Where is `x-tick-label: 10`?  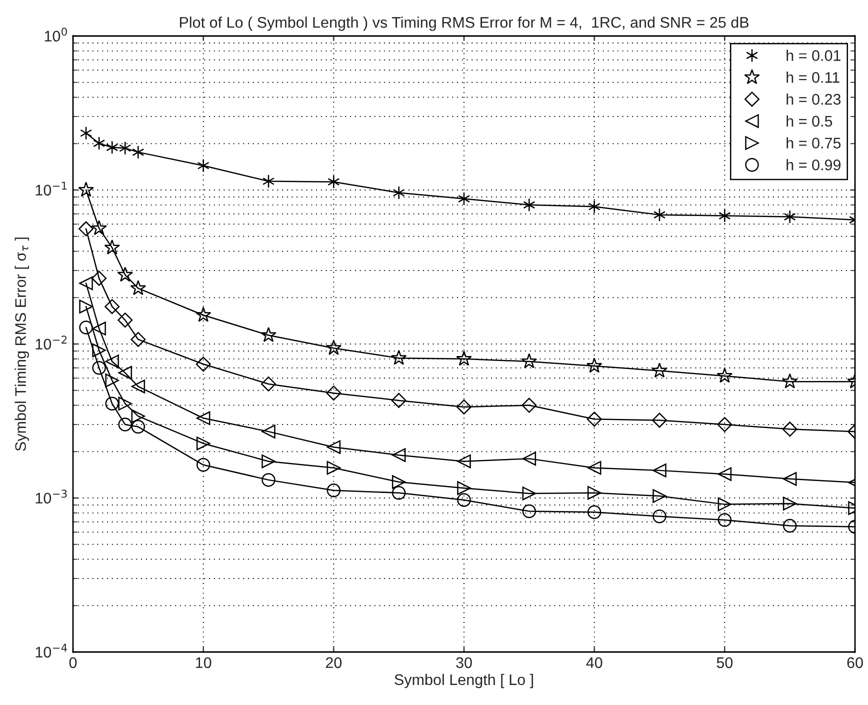
x-tick-label: 10 is located at coordinates (204, 662).